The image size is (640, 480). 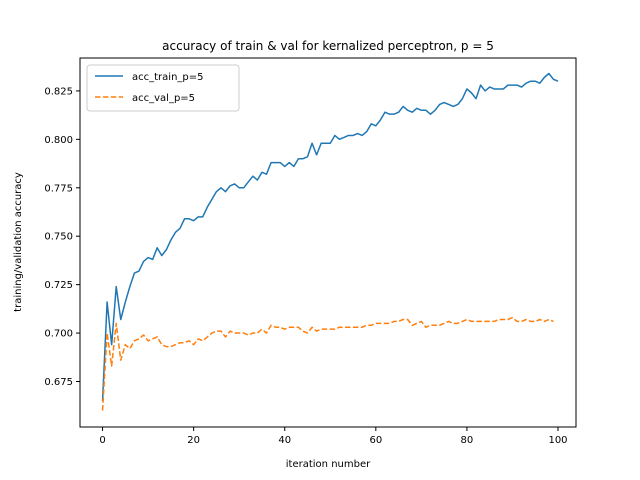 I want to click on x-tick-label: 40, so click(x=284, y=440).